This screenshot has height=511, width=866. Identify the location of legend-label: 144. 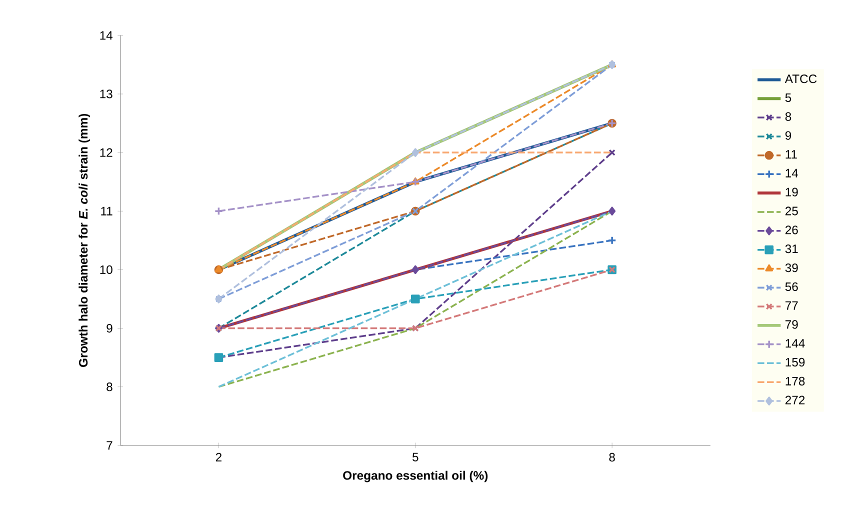
(795, 343).